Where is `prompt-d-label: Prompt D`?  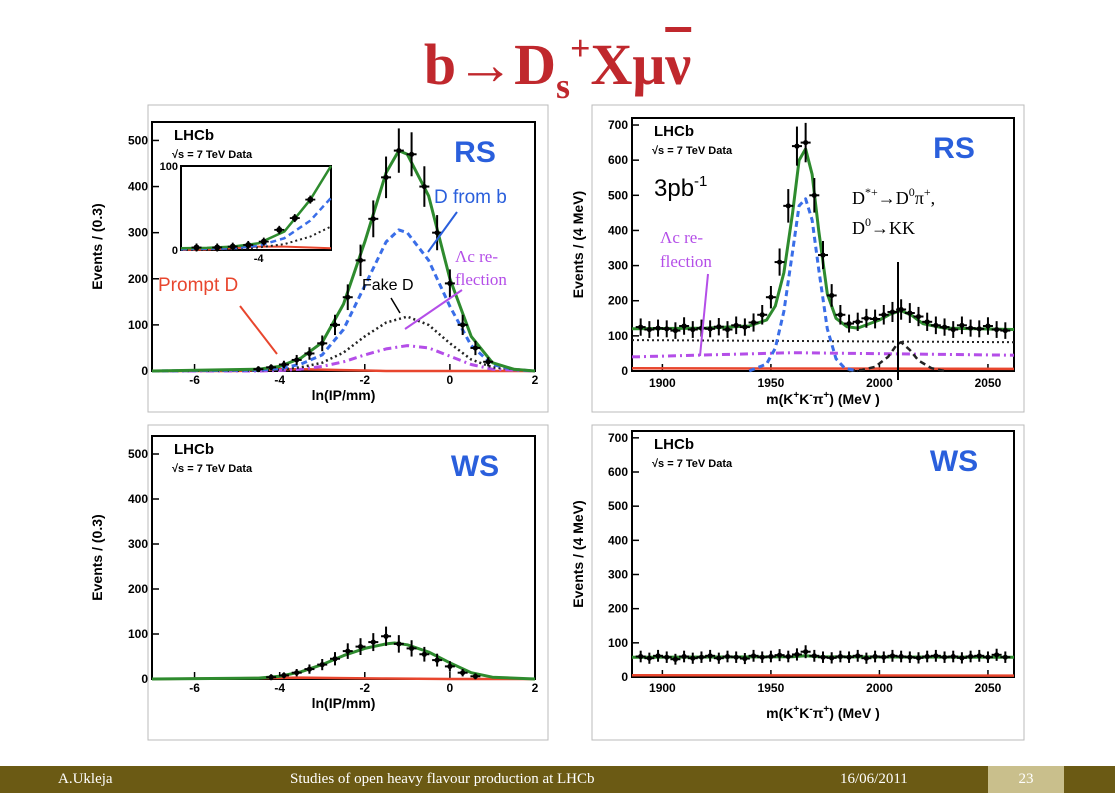 prompt-d-label: Prompt D is located at coordinates (198, 285).